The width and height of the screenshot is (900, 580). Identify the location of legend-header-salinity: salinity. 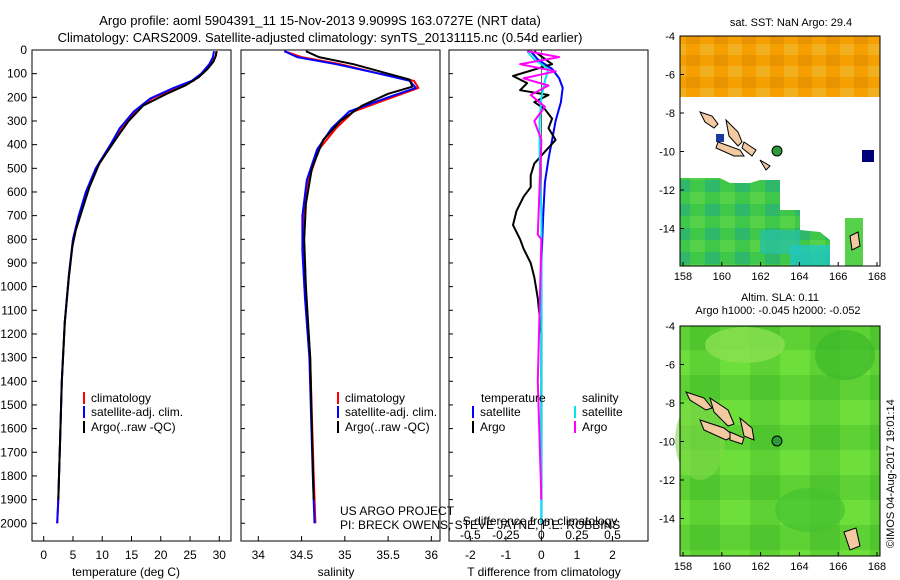
(600, 398).